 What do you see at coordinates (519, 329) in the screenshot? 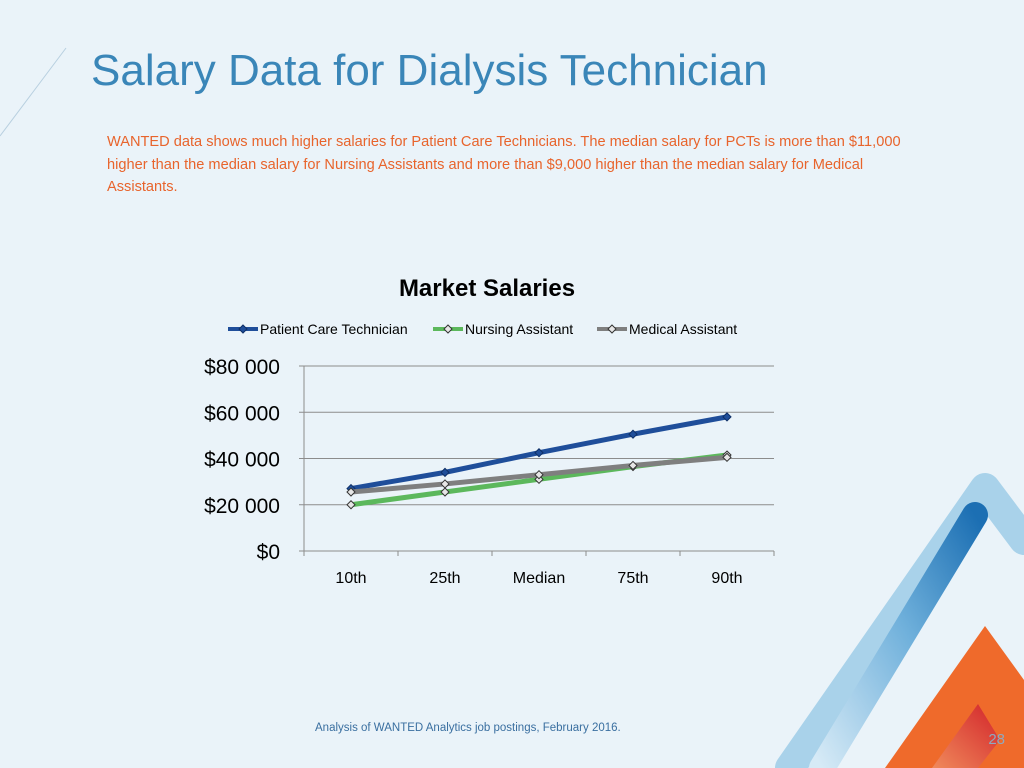
I see `legend-label: Nursing Assistant` at bounding box center [519, 329].